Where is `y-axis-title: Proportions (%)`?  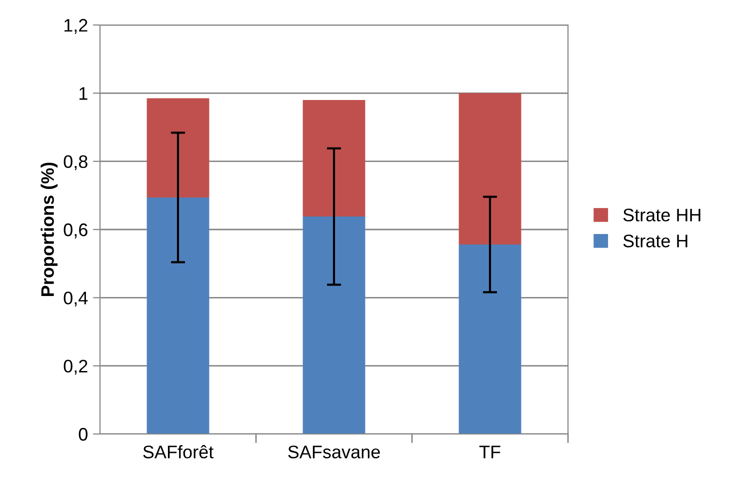 y-axis-title: Proportions (%) is located at coordinates (49, 229).